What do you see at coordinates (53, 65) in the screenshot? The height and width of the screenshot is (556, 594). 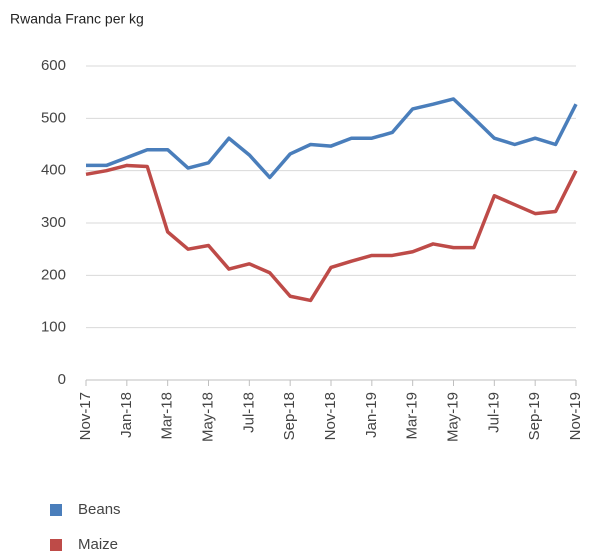 I see `y-tick-label: 600` at bounding box center [53, 65].